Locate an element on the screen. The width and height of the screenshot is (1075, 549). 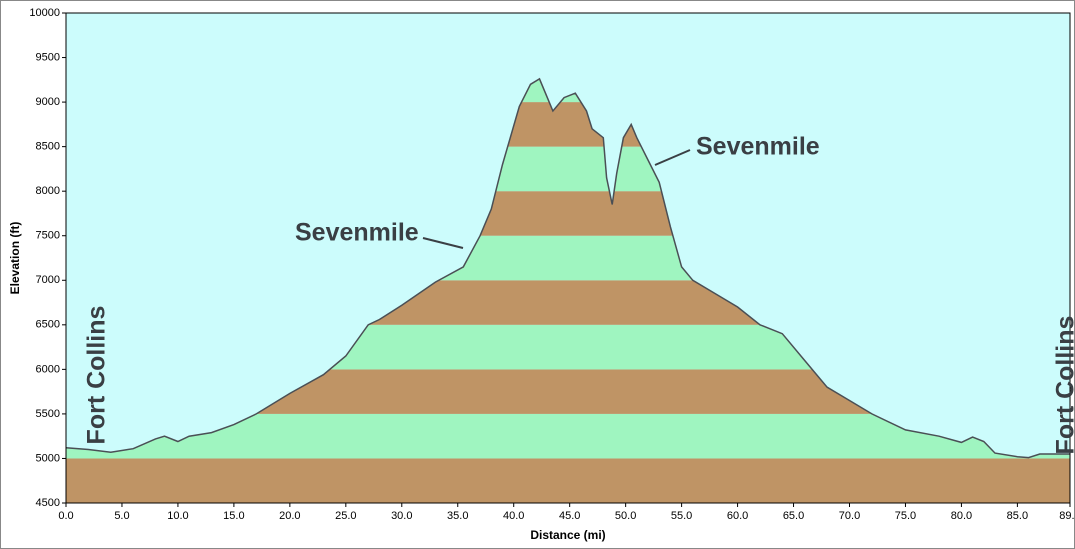
x-tick-label: 0.0 is located at coordinates (65, 516).